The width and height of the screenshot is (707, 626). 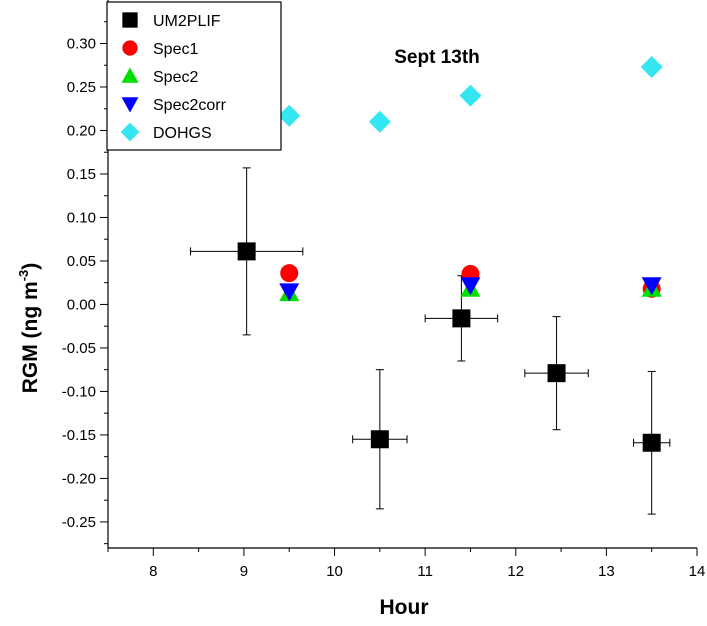 What do you see at coordinates (79, 435) in the screenshot?
I see `y-tick-label: -0.15` at bounding box center [79, 435].